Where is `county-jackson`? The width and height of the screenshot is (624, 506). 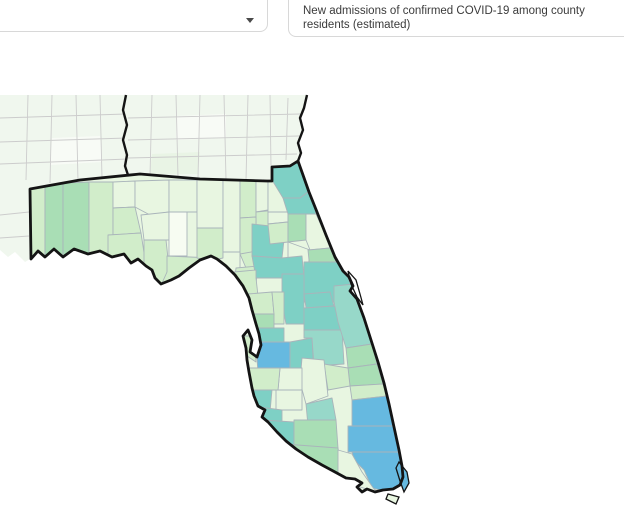
county-jackson is located at coordinates (152, 197).